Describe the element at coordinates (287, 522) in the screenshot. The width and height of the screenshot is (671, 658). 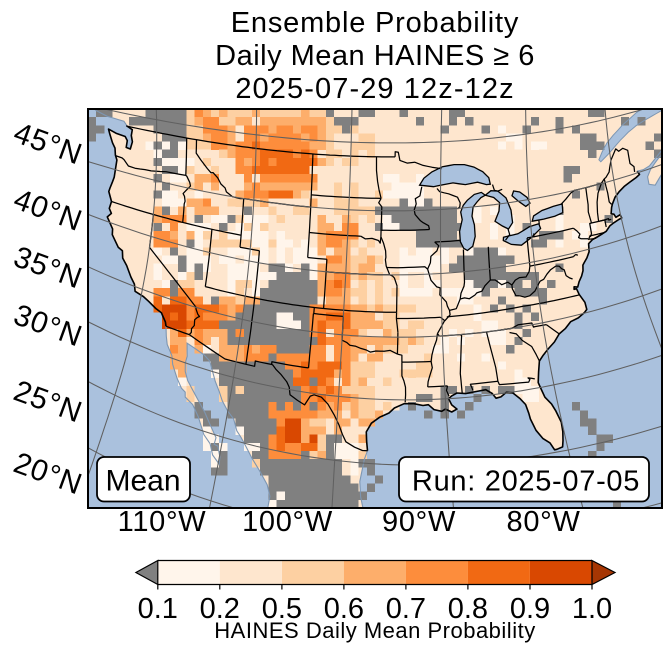
I see `svg-text: 100°W` at that location.